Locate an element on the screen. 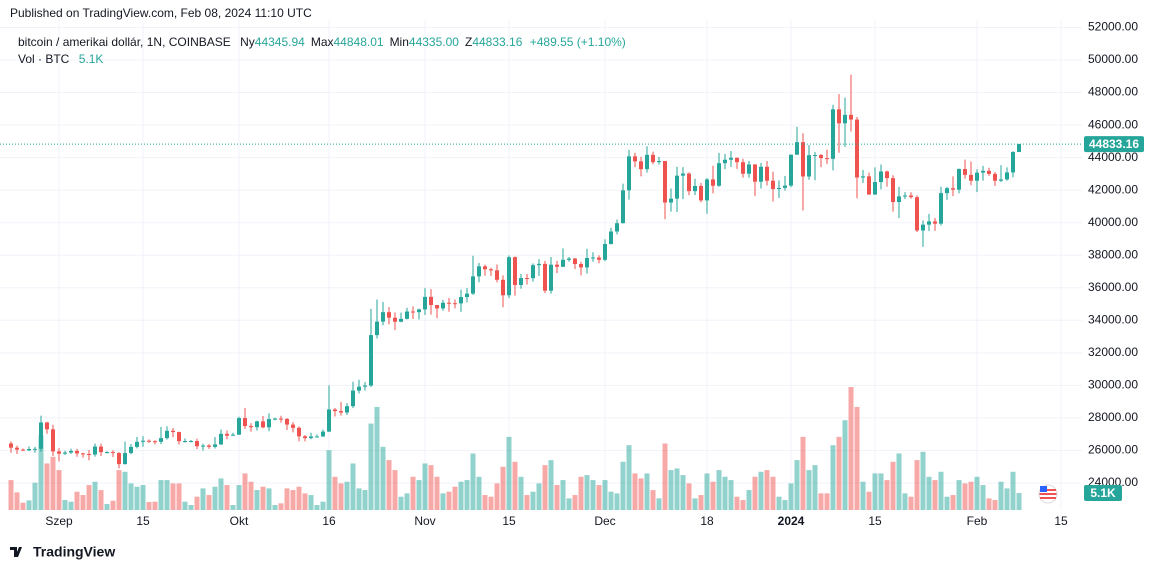 Image resolution: width=1158 pixels, height=571 pixels. x-tick-label: Szep is located at coordinates (59, 521).